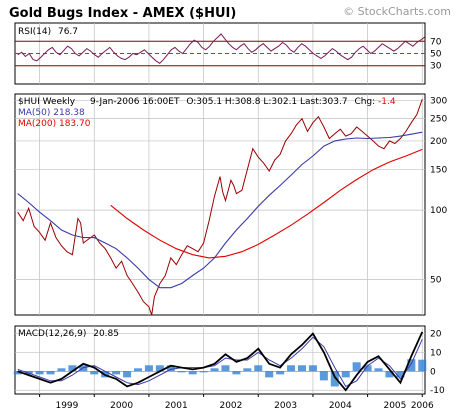  Describe the element at coordinates (364, 102) in the screenshot. I see `legend-chg-label: Chg:` at that location.